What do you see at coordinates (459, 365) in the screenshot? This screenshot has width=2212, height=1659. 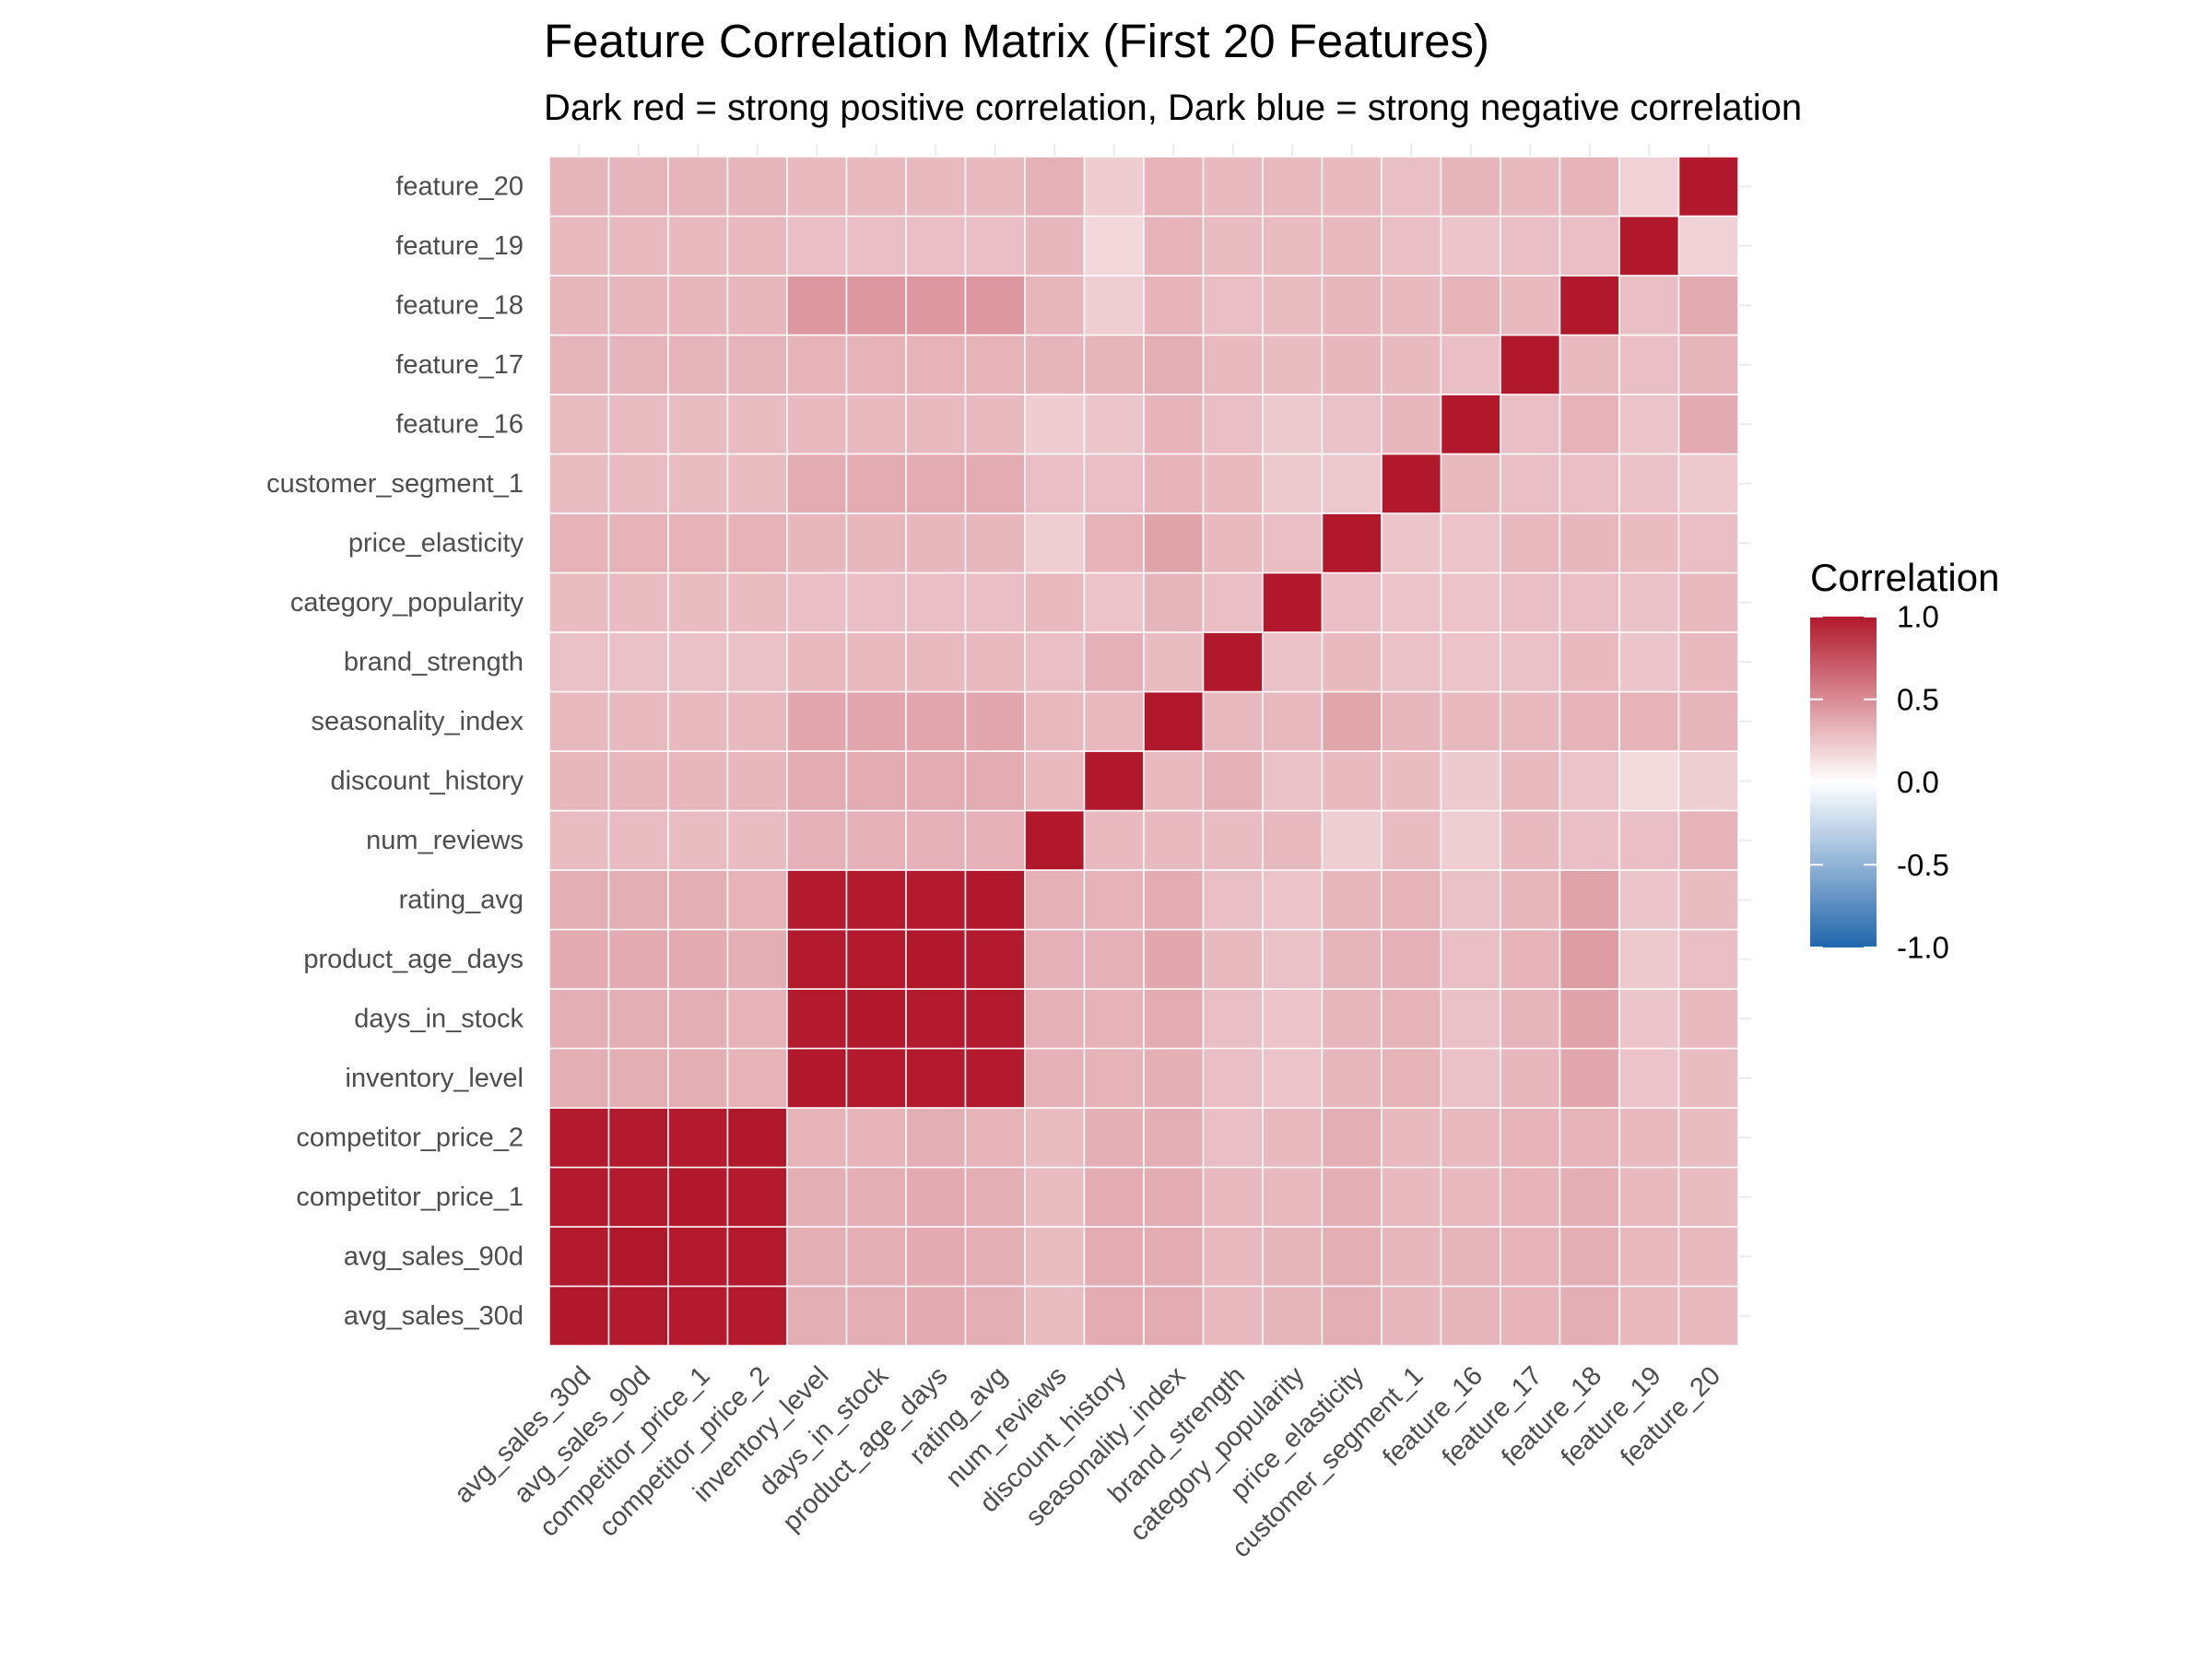 I see `y-tick-label: feature_17` at bounding box center [459, 365].